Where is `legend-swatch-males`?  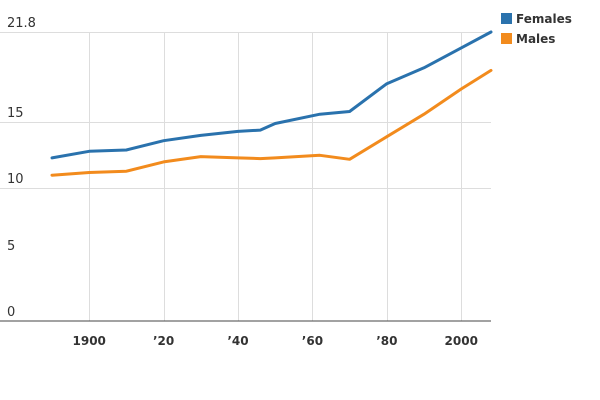
legend-swatch-males is located at coordinates (506, 38).